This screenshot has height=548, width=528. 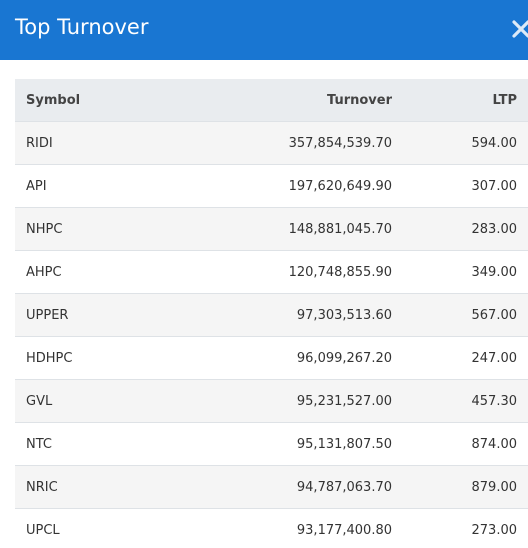 What do you see at coordinates (309, 487) in the screenshot?
I see `cell-turnover: 94,787,063.70` at bounding box center [309, 487].